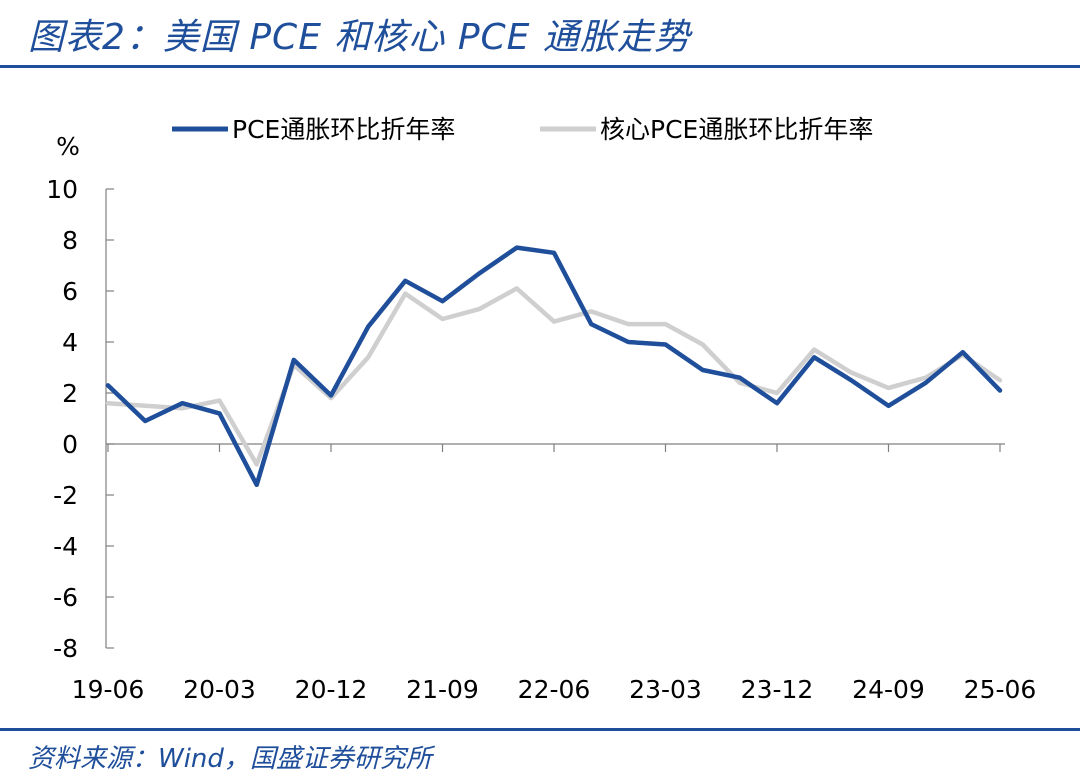 This screenshot has width=1080, height=777. I want to click on x-tick-label: 22-06, so click(554, 689).